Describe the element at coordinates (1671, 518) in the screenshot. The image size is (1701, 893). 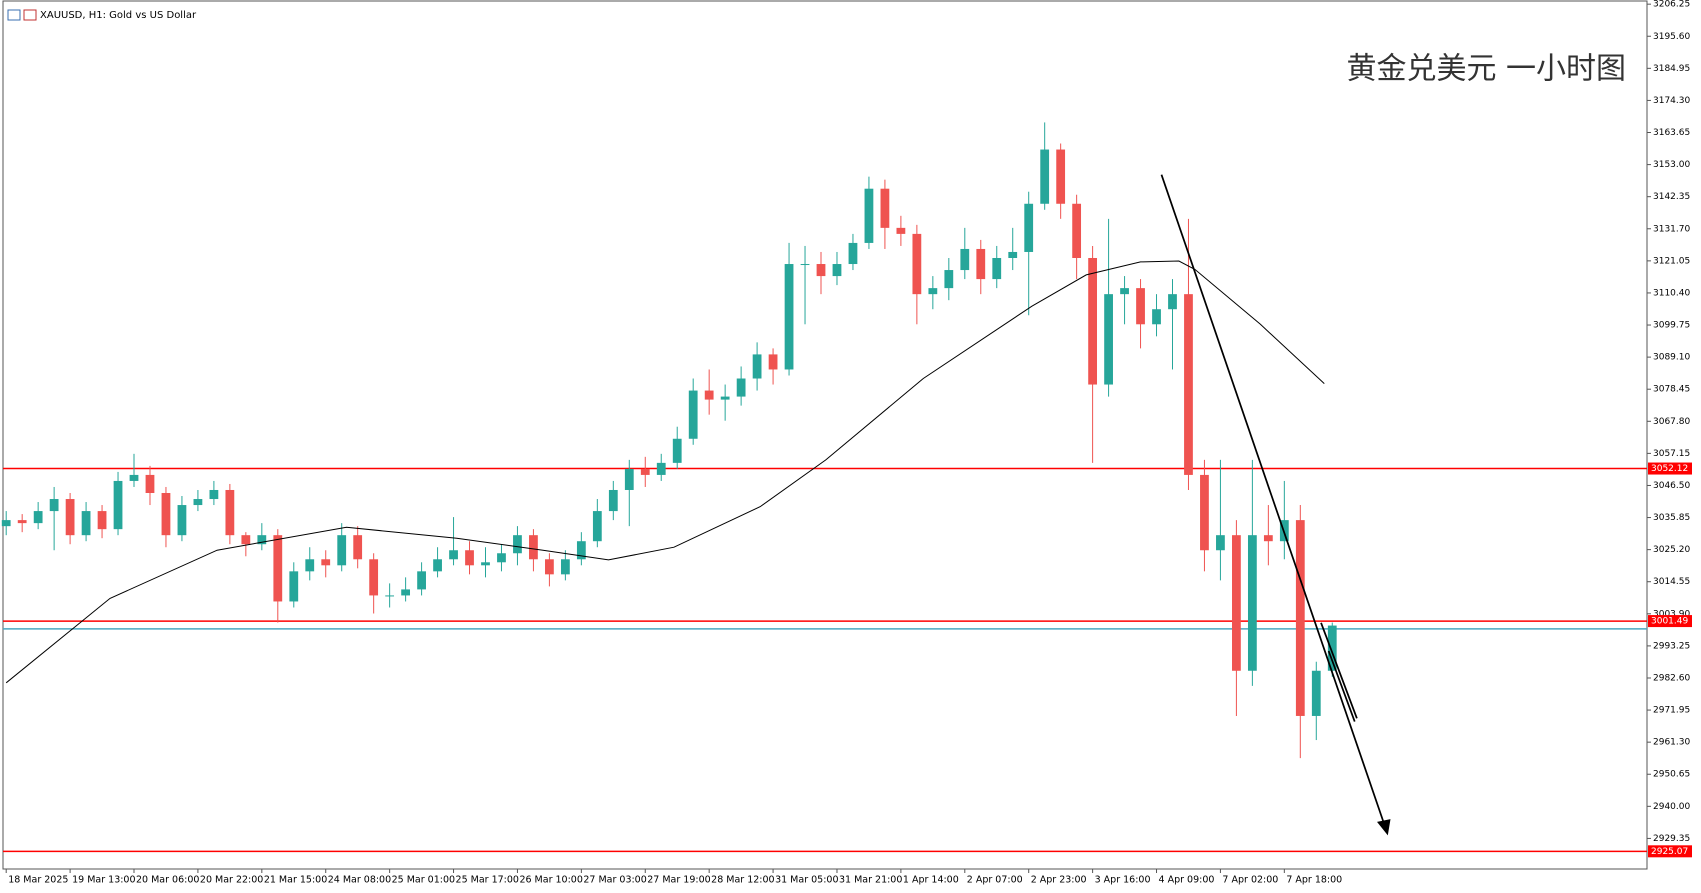
I see `y-tick-label: 3035.85` at that location.